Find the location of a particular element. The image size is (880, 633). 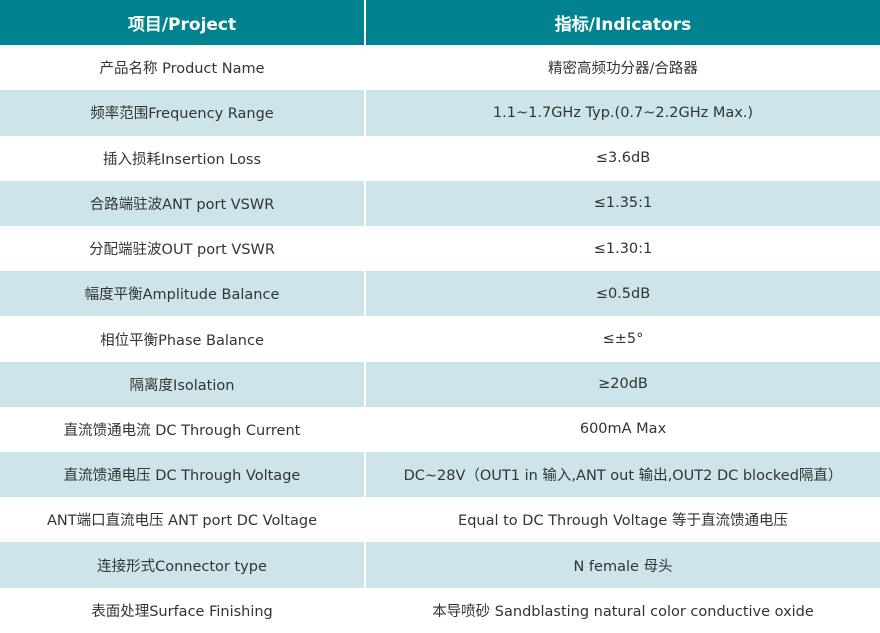

project-cell: 频率范围Frequency Range is located at coordinates (183, 113).